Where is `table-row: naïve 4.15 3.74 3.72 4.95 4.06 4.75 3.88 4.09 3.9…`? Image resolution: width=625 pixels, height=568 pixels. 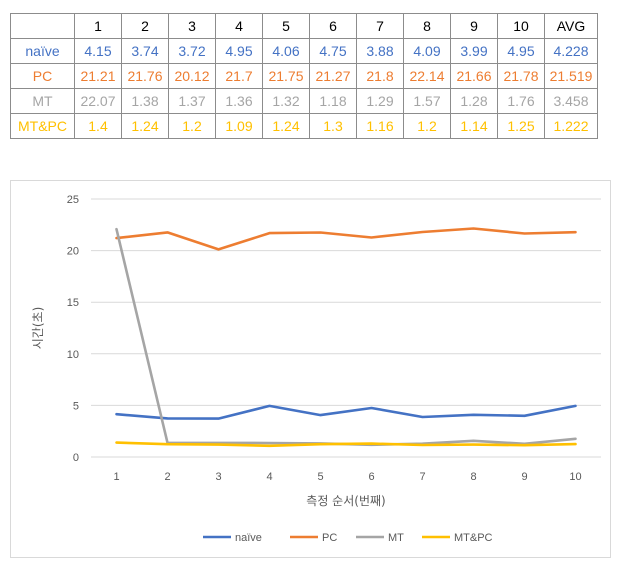
table-row: naïve 4.15 3.74 3.72 4.95 4.06 4.75 3.88 4.09 3.9… is located at coordinates (304, 51).